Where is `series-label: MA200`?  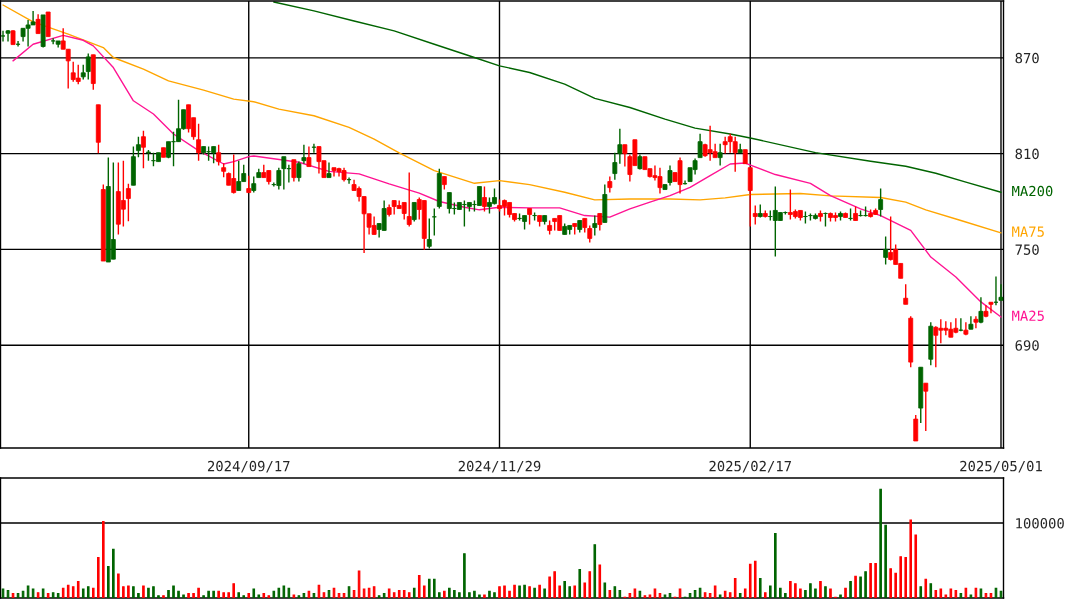 series-label: MA200 is located at coordinates (1032, 191).